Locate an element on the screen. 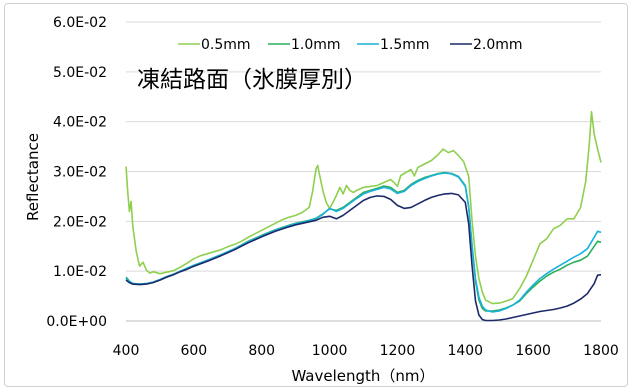  legend-label: 2.0mm is located at coordinates (498, 45).